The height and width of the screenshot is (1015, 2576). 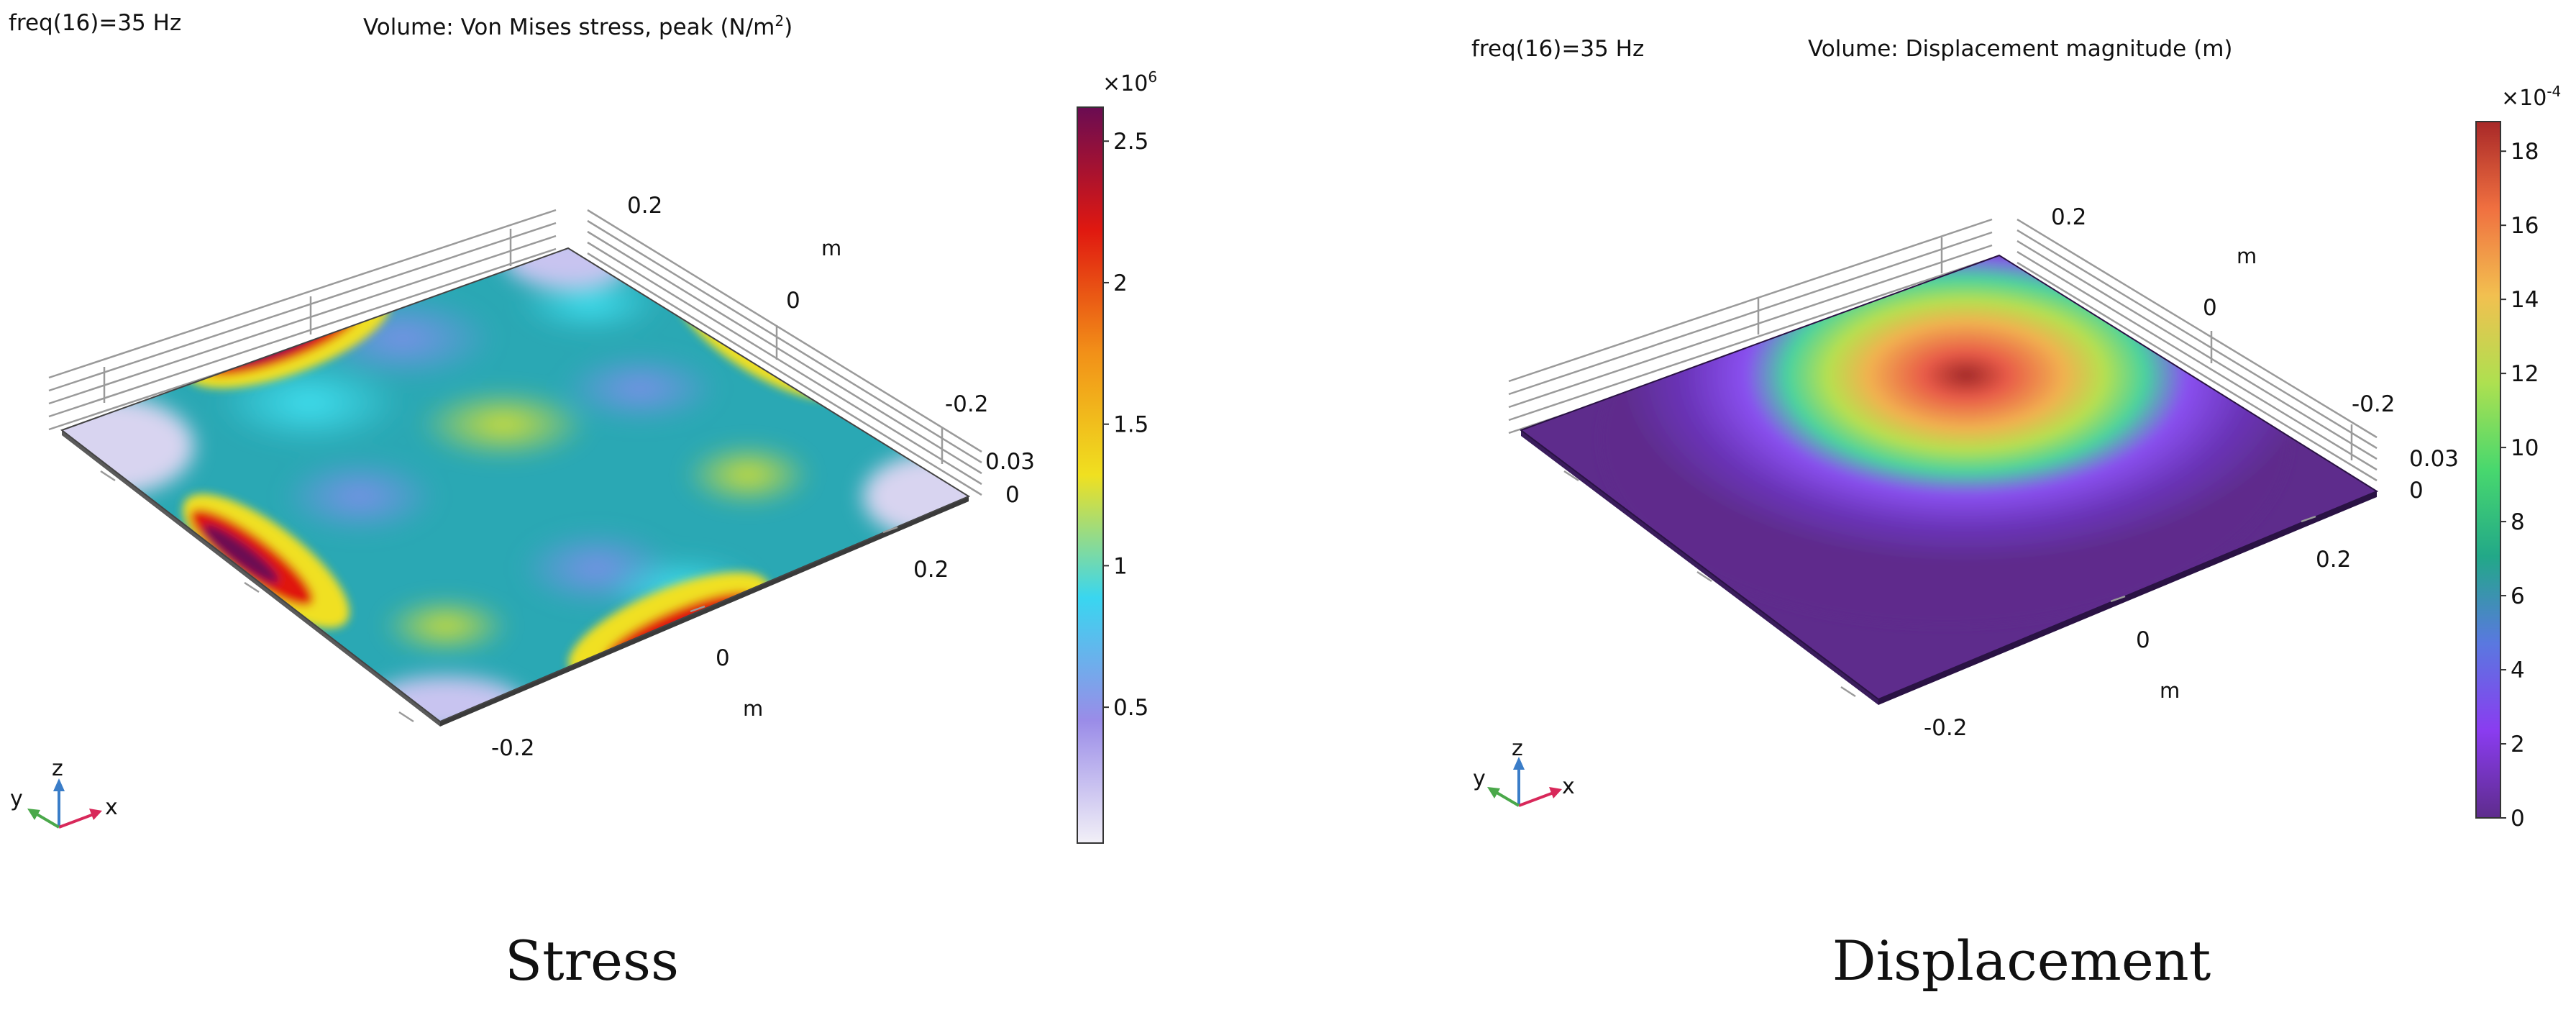 I want to click on stress-y-tick-2: 0, so click(x=793, y=301).